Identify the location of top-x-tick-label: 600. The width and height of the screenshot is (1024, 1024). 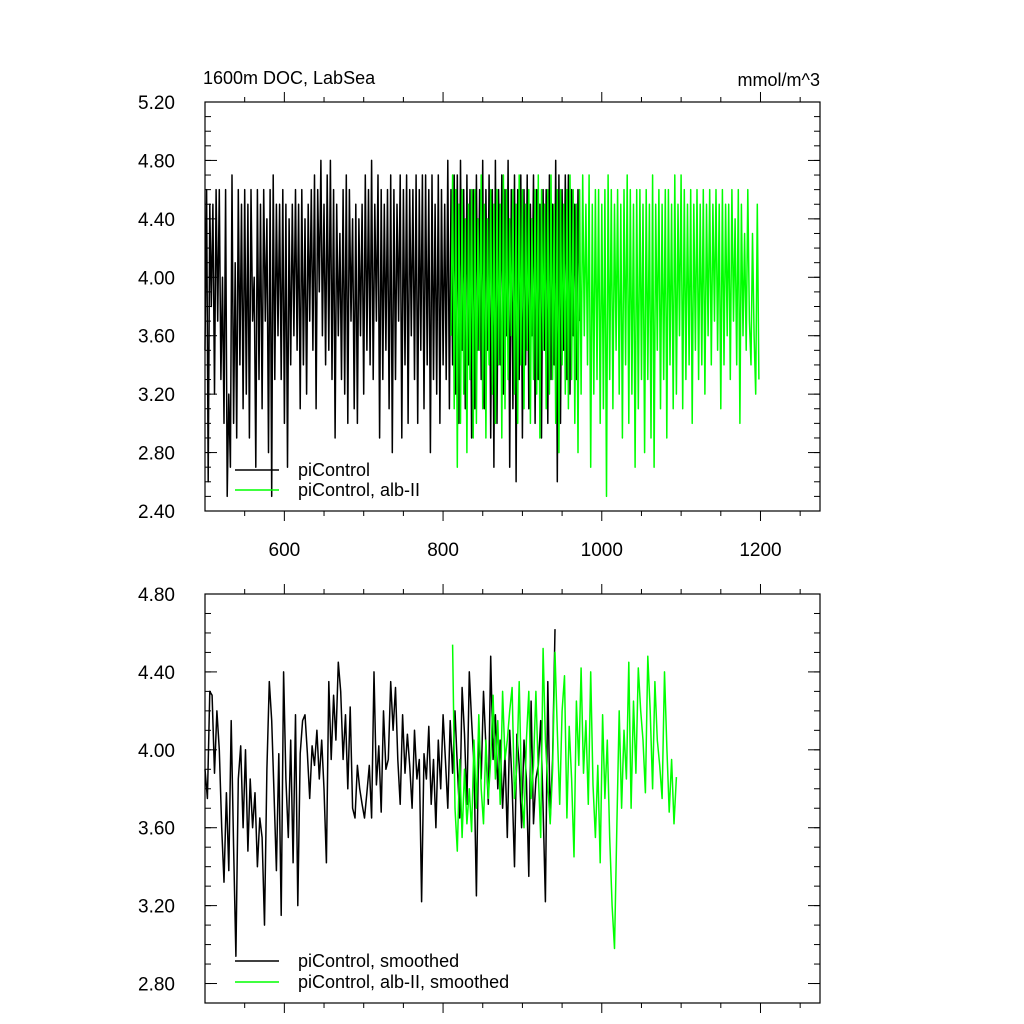
(285, 550).